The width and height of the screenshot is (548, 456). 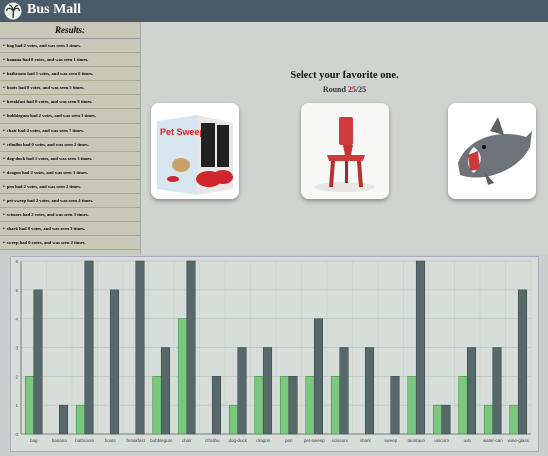 What do you see at coordinates (70, 46) in the screenshot?
I see `result-item: bag had 2 votes, and was seen 5 times.` at bounding box center [70, 46].